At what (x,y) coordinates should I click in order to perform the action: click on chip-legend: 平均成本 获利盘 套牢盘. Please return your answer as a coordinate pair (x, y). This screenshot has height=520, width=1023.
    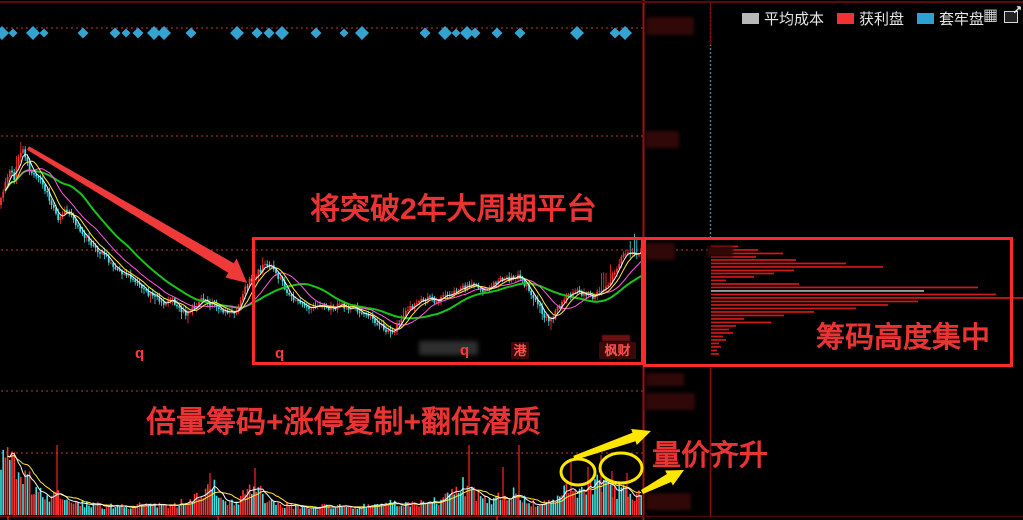
    Looking at the image, I should click on (863, 18).